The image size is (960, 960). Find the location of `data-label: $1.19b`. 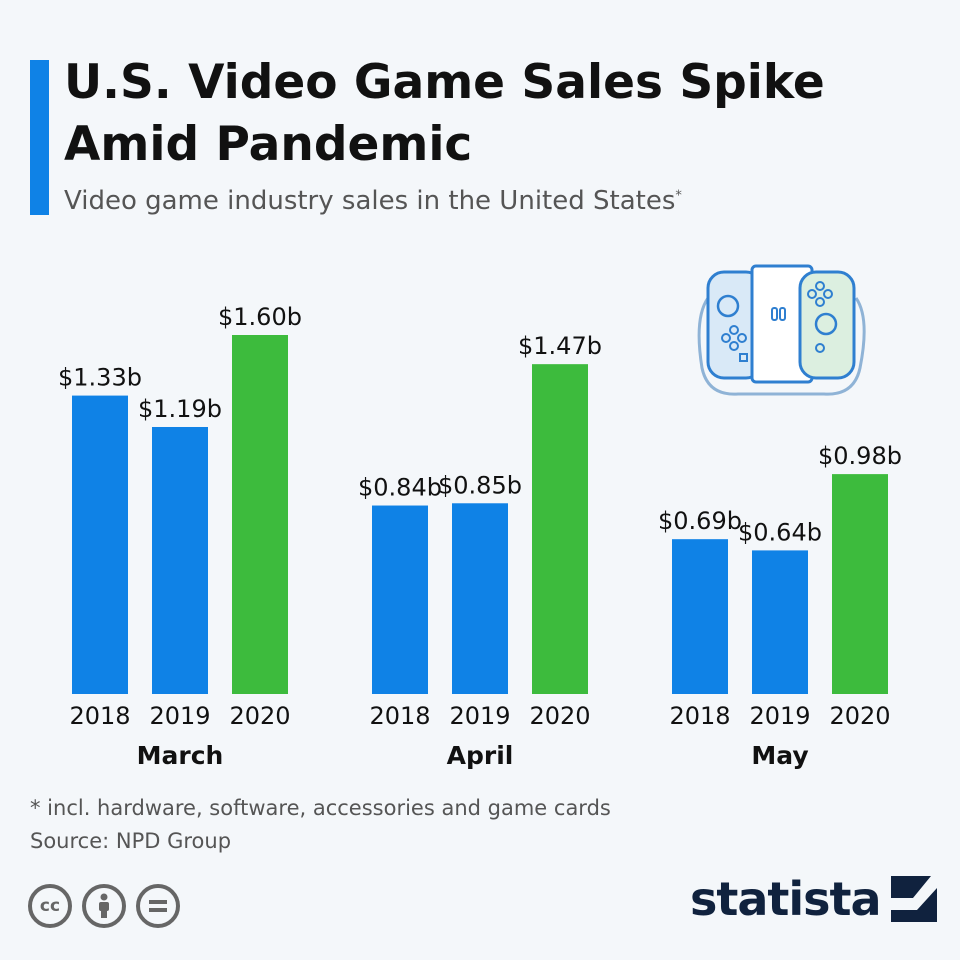

data-label: $1.19b is located at coordinates (180, 409).